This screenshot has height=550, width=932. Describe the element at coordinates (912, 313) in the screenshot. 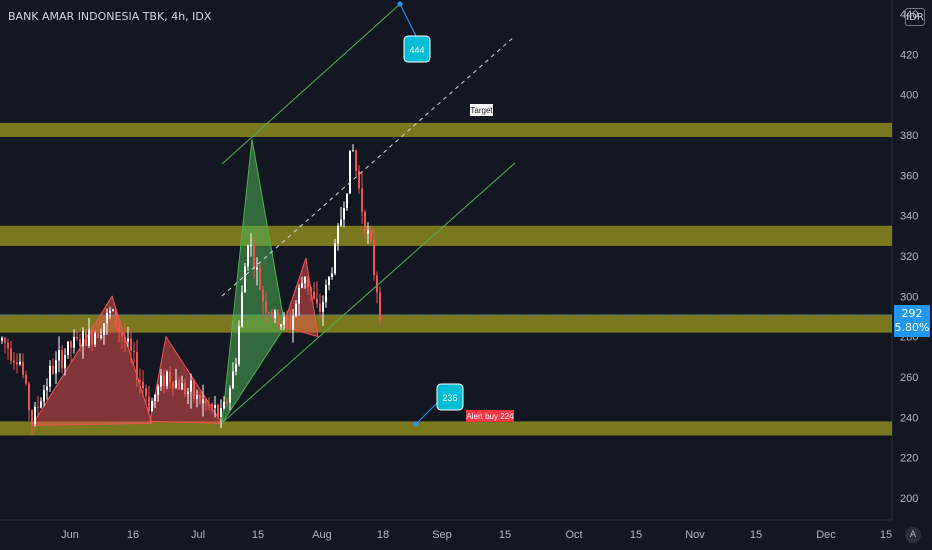

I see `last-price-value: 292` at that location.